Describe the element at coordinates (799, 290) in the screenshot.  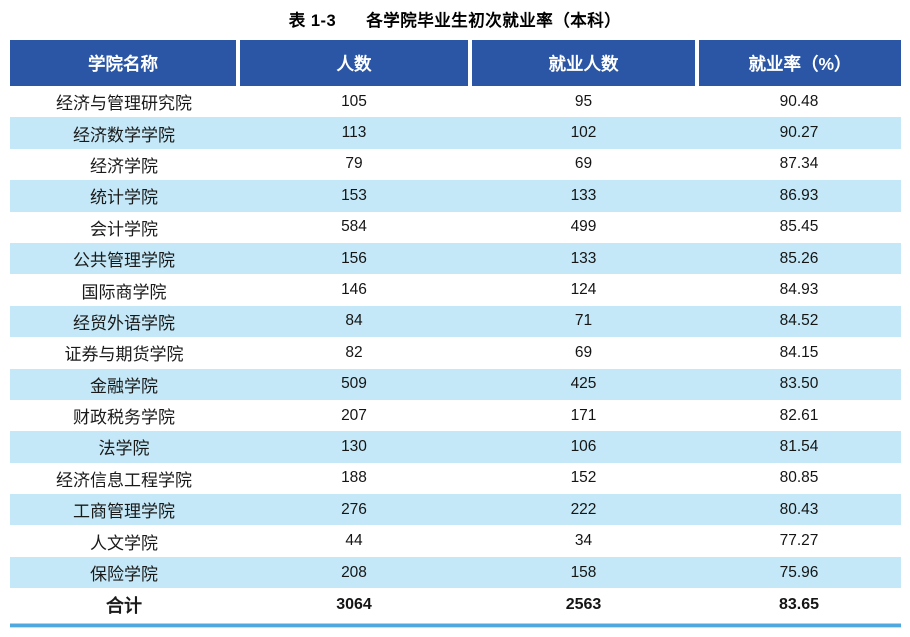
I see `rate-cell: 84.93` at that location.